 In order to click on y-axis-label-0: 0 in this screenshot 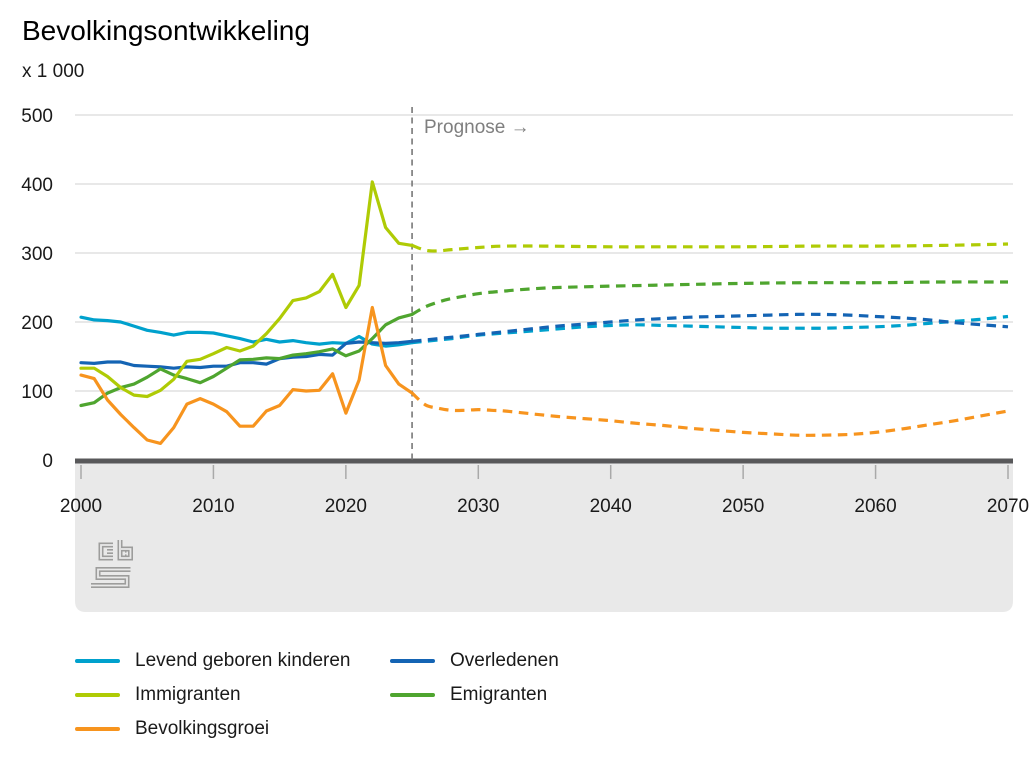, I will do `click(47, 461)`.